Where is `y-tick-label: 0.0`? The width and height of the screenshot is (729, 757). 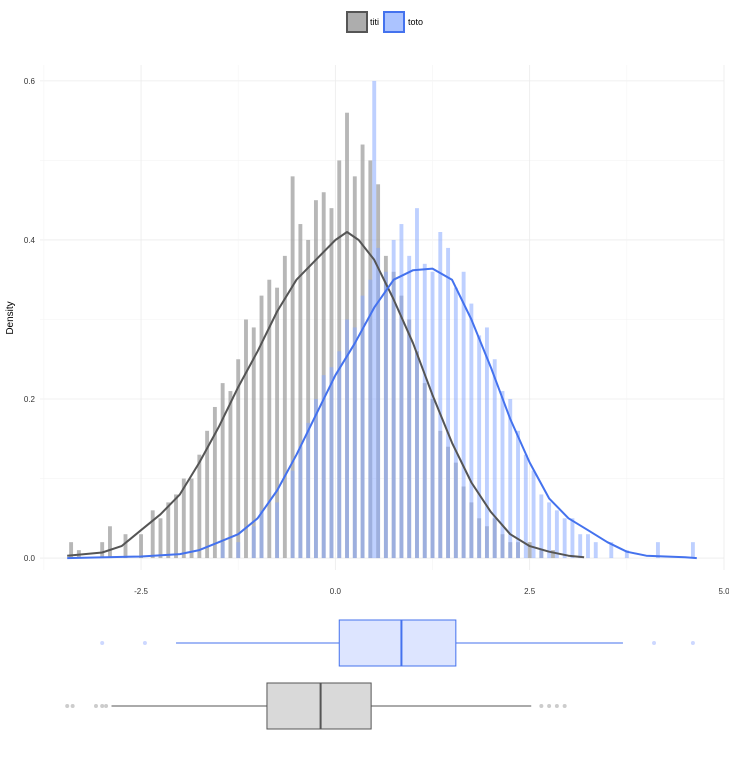 y-tick-label: 0.0 is located at coordinates (30, 558).